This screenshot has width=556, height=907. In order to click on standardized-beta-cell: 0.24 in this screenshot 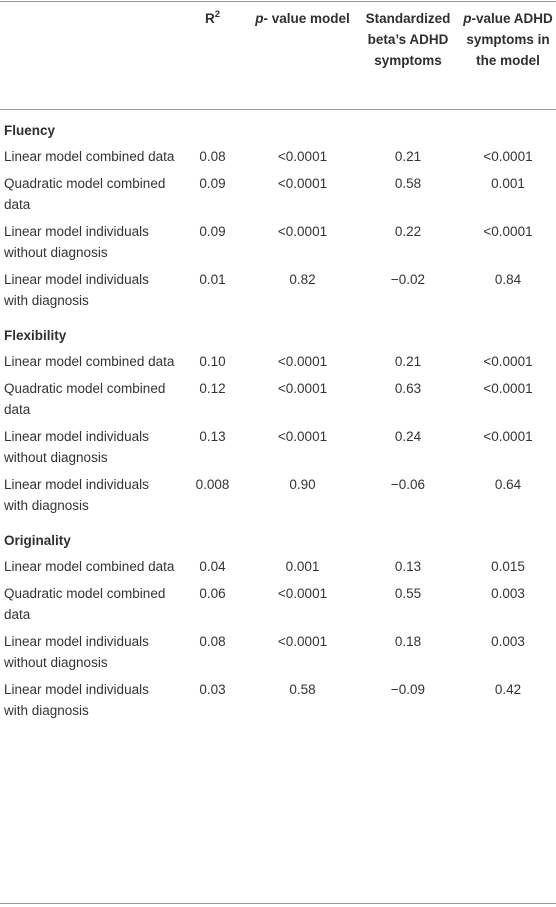, I will do `click(408, 436)`.